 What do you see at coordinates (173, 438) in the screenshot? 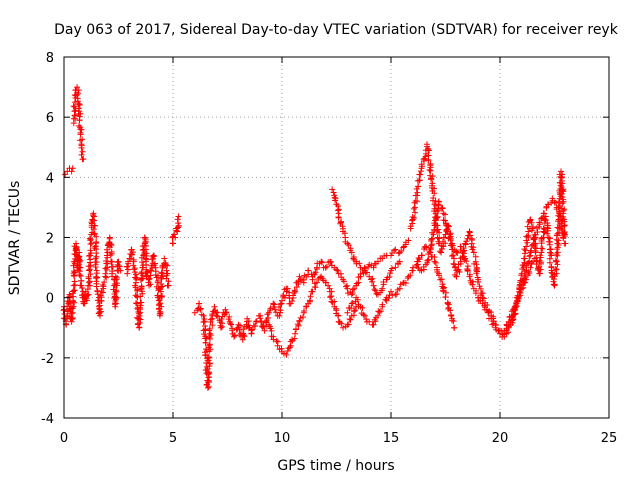
I see `x-tick-label: 5` at bounding box center [173, 438].